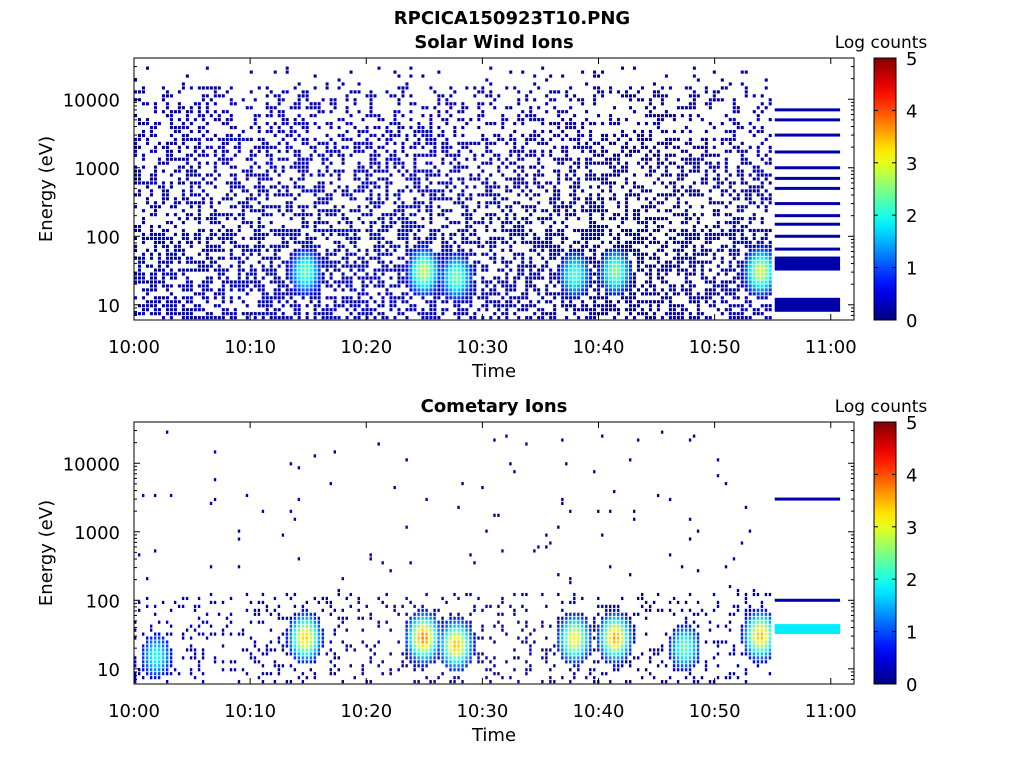 Image resolution: width=1024 pixels, height=768 pixels. What do you see at coordinates (807, 188) in the screenshot?
I see `trailing-band` at bounding box center [807, 188].